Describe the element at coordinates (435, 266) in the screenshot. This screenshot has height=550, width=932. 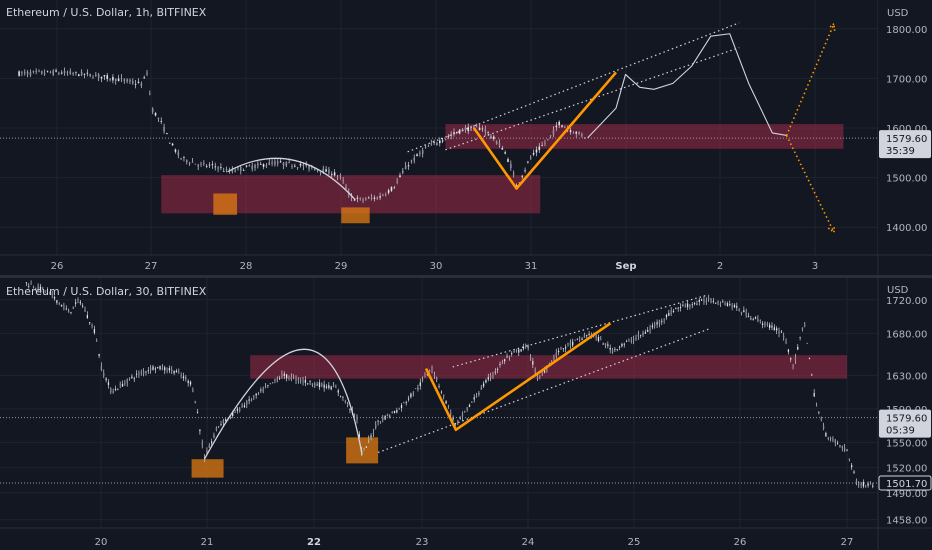
I see `time-axis-1h: 26 27 28 29 30 31 Sep 2 3` at that location.